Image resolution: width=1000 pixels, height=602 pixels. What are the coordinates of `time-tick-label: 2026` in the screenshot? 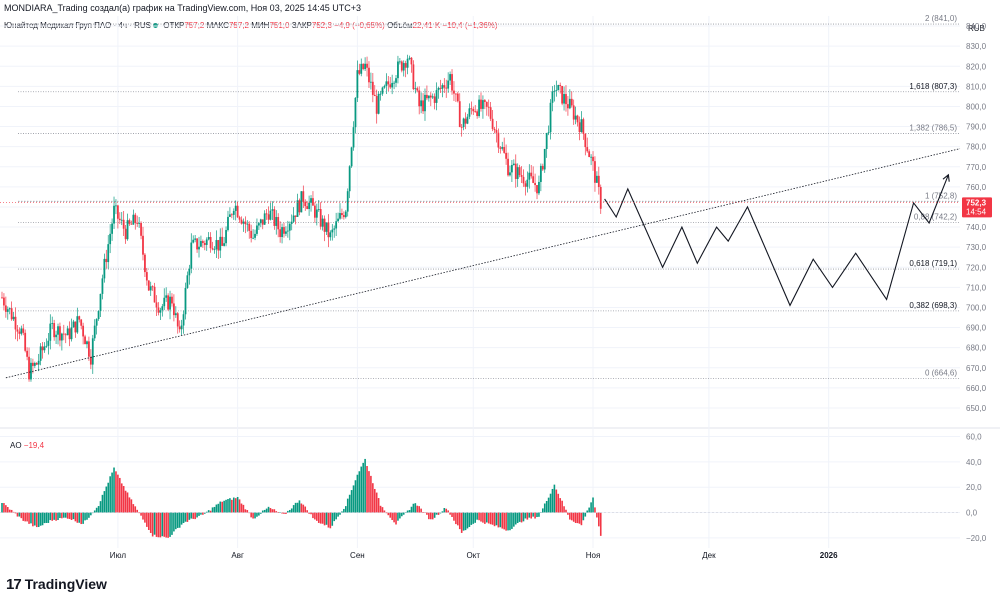 It's located at (829, 555).